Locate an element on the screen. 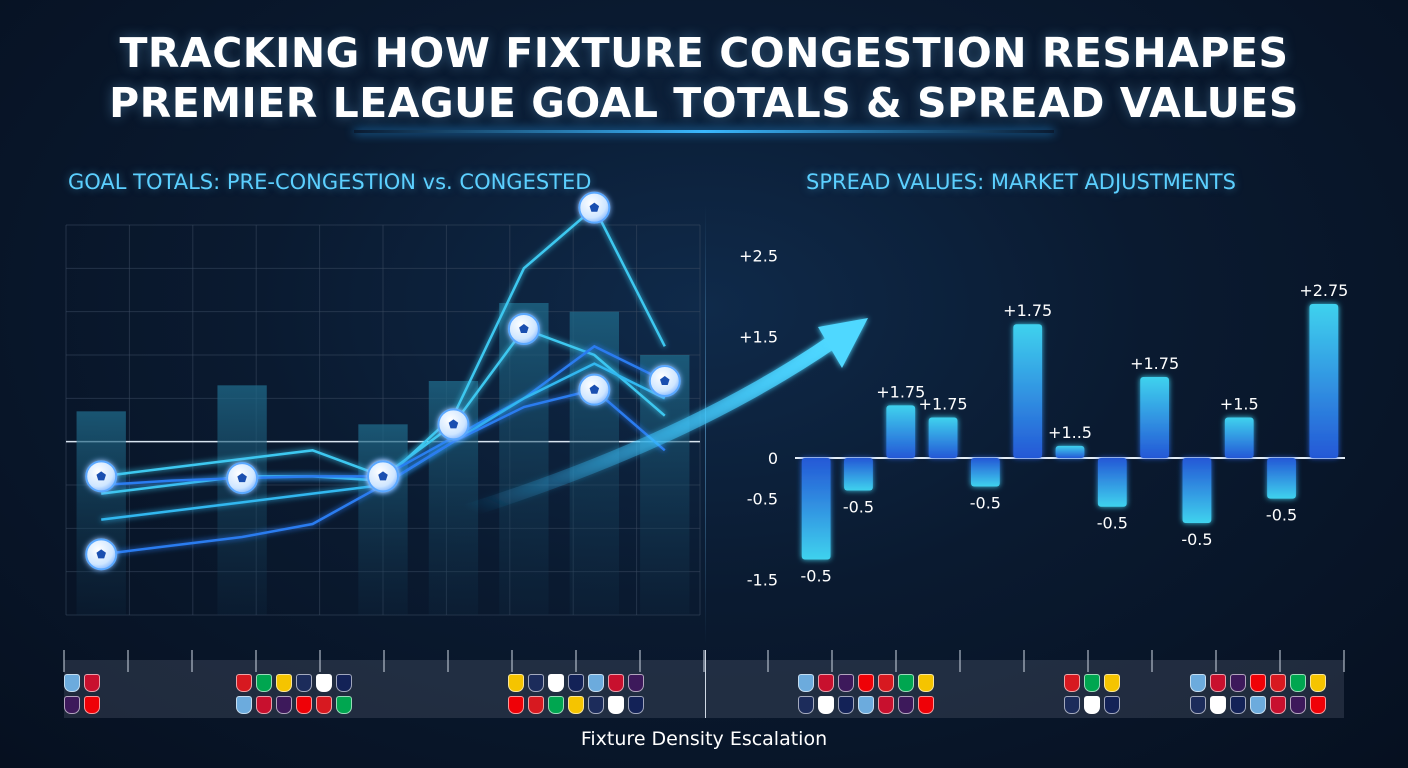 The width and height of the screenshot is (1408, 768). x-axis-title: Fixture Density Escalation is located at coordinates (704, 739).